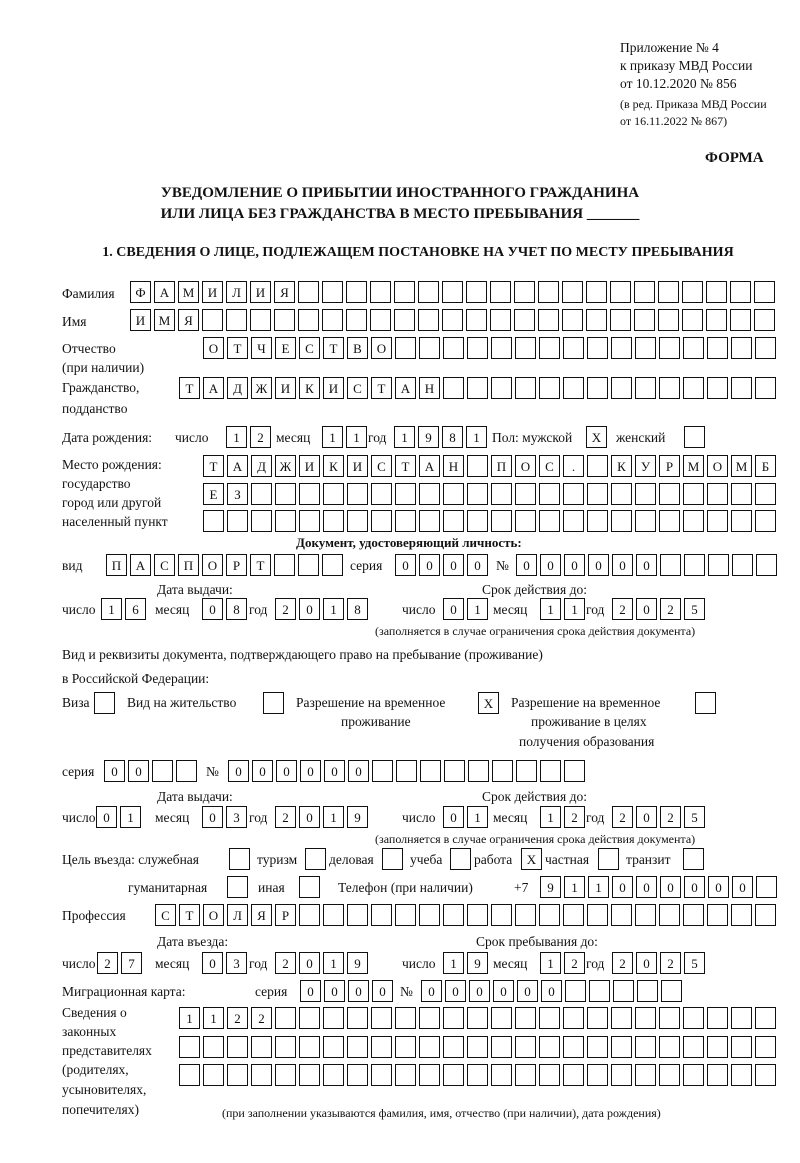  Describe the element at coordinates (765, 466) in the screenshot. I see `char-cell: Б` at that location.